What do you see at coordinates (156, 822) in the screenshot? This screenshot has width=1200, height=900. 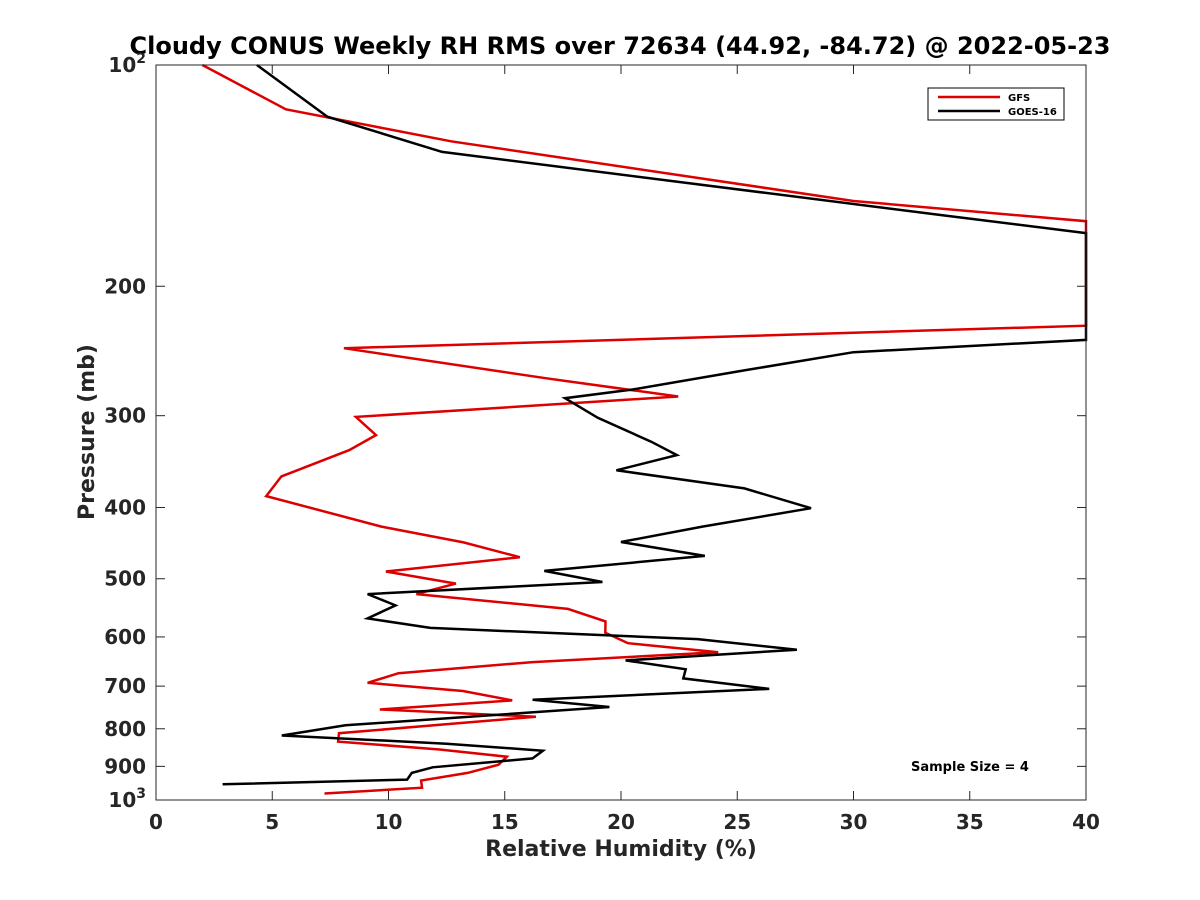 I see `x-tick-label: 0` at bounding box center [156, 822].